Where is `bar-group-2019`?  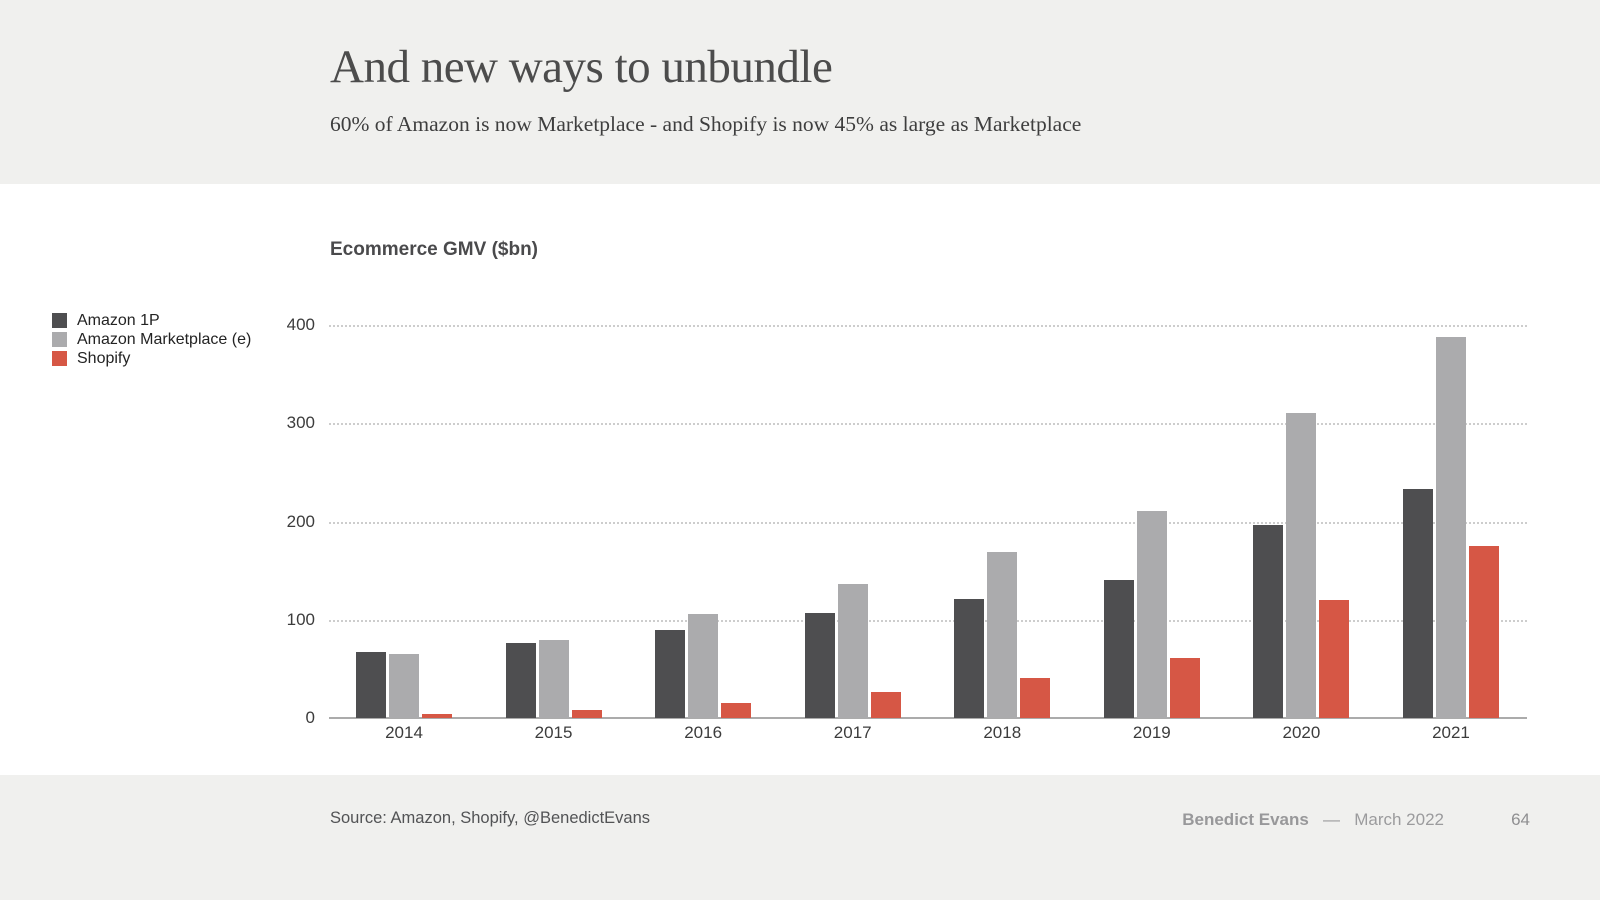 bar-group-2019 is located at coordinates (1151, 614).